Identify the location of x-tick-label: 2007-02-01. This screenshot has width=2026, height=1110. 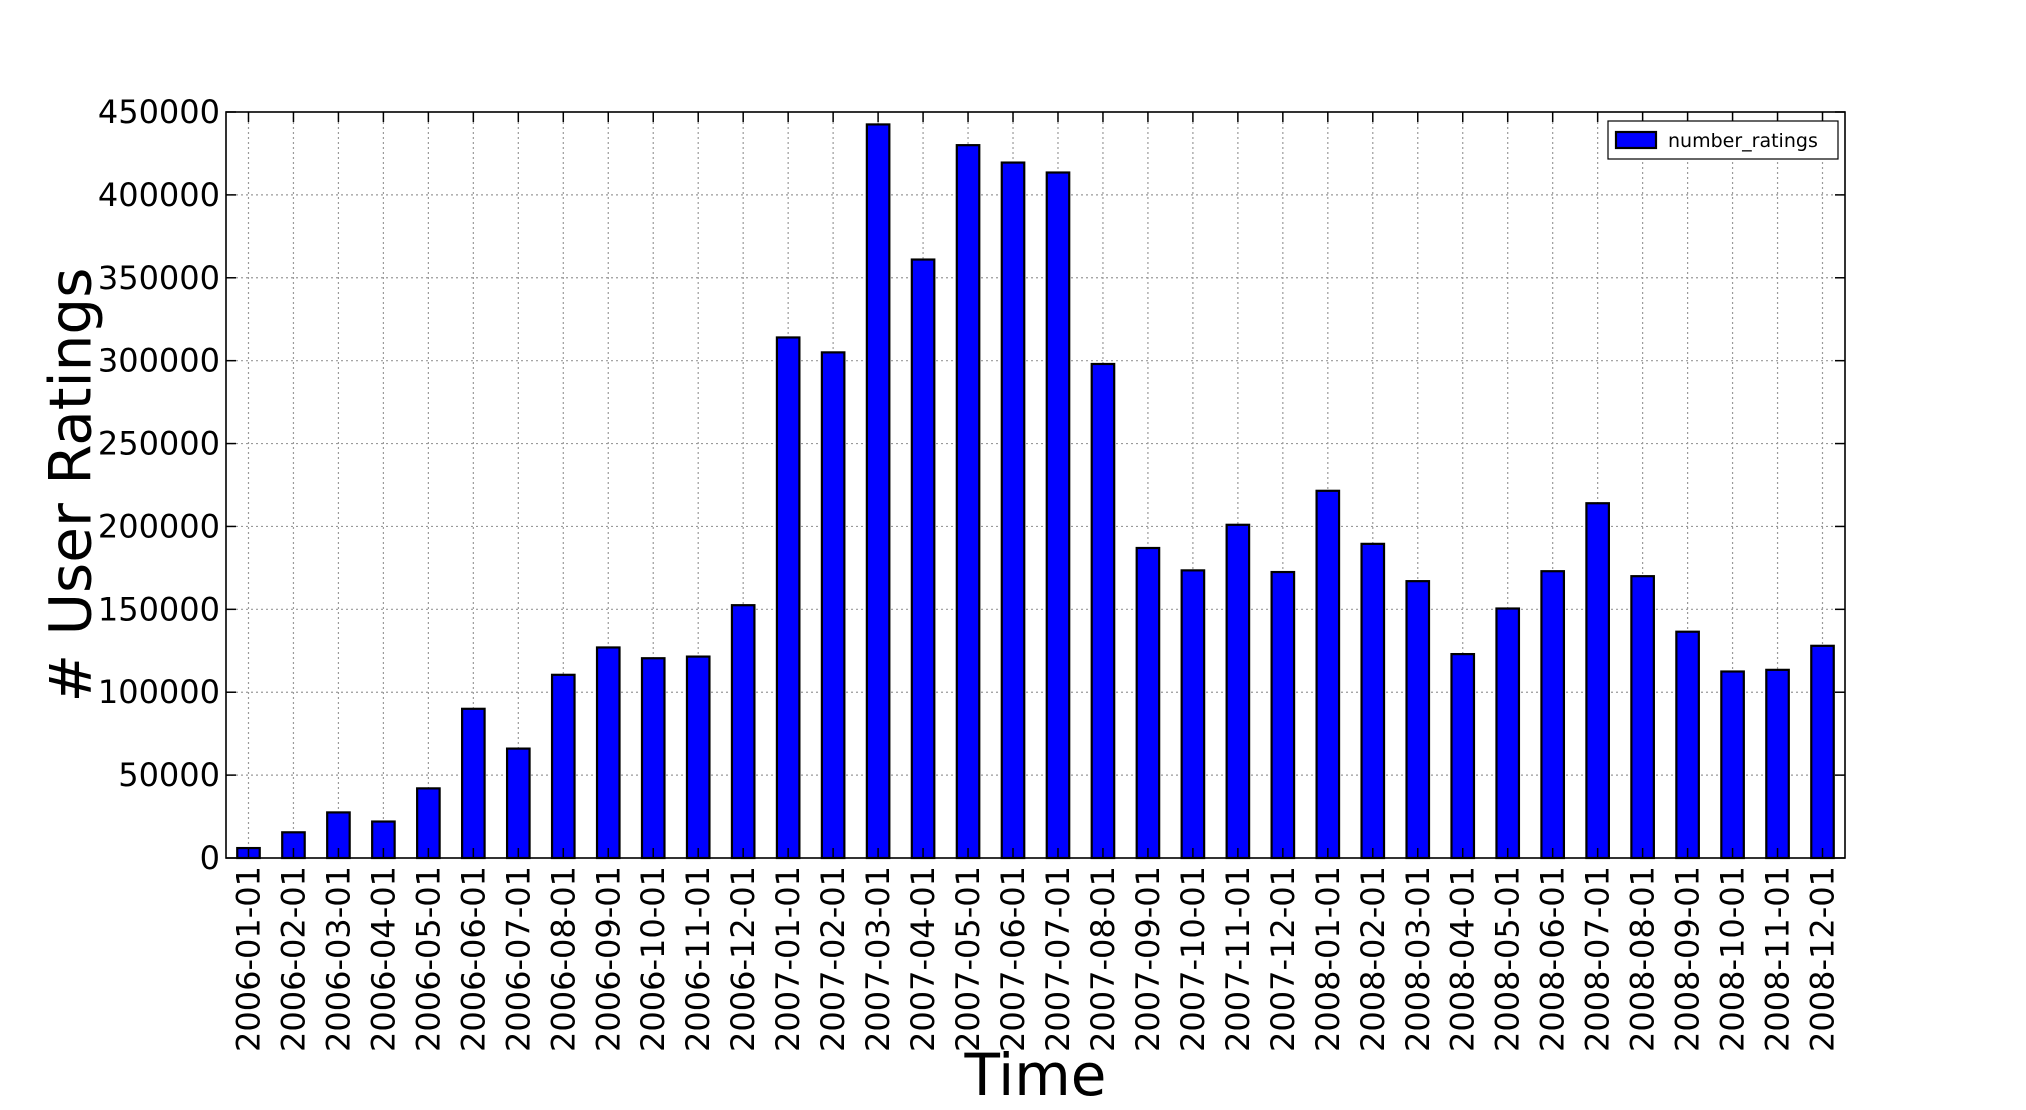
(833, 959).